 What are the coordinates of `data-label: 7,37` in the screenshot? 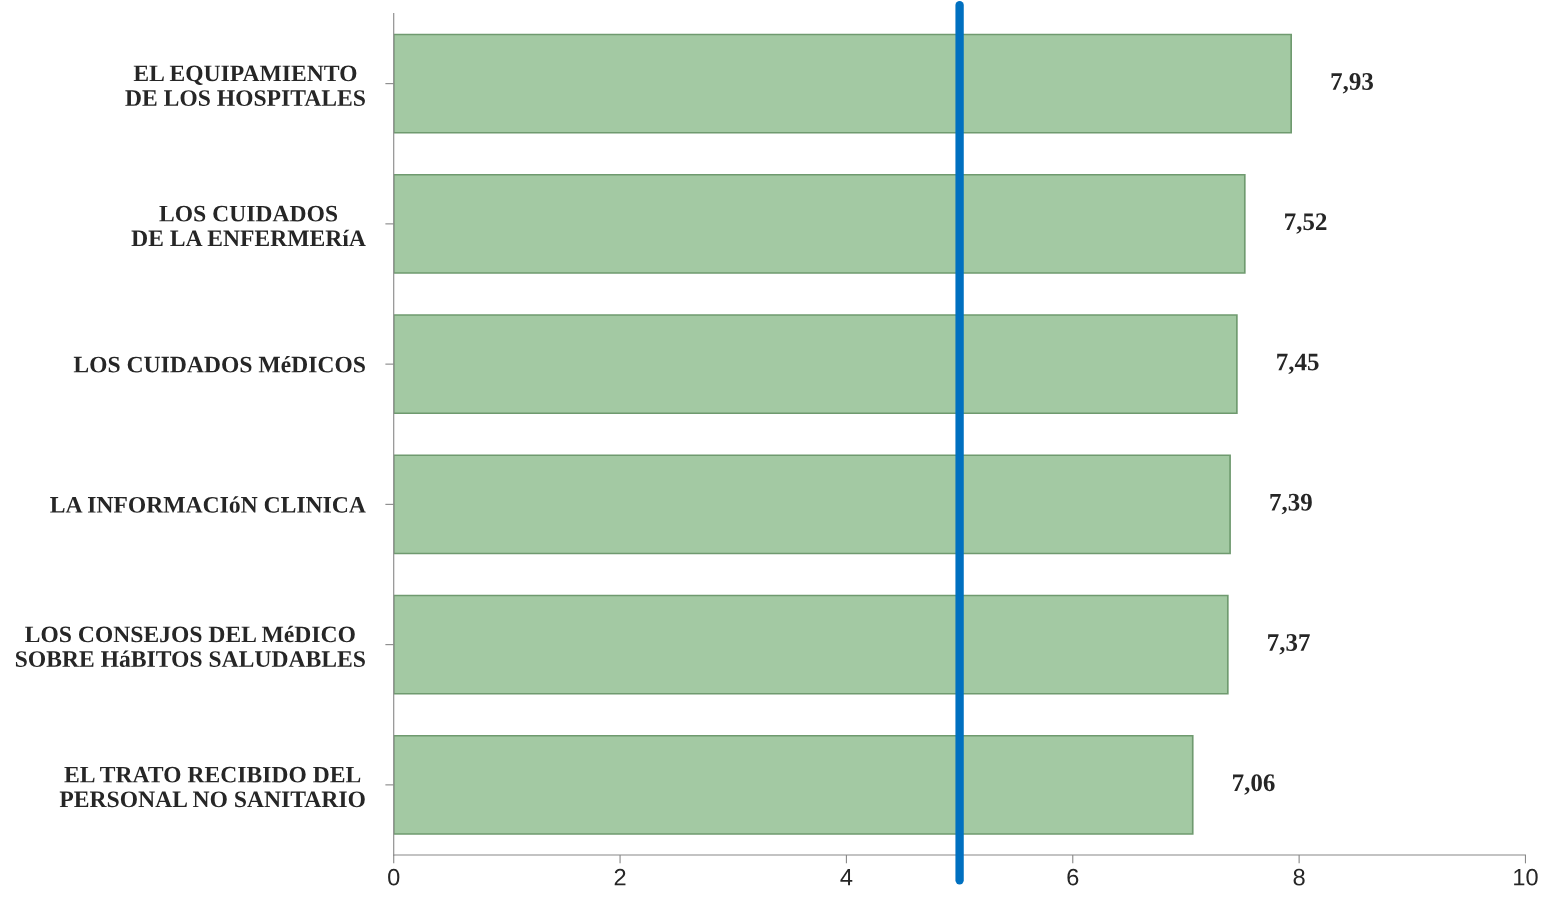 It's located at (1289, 644).